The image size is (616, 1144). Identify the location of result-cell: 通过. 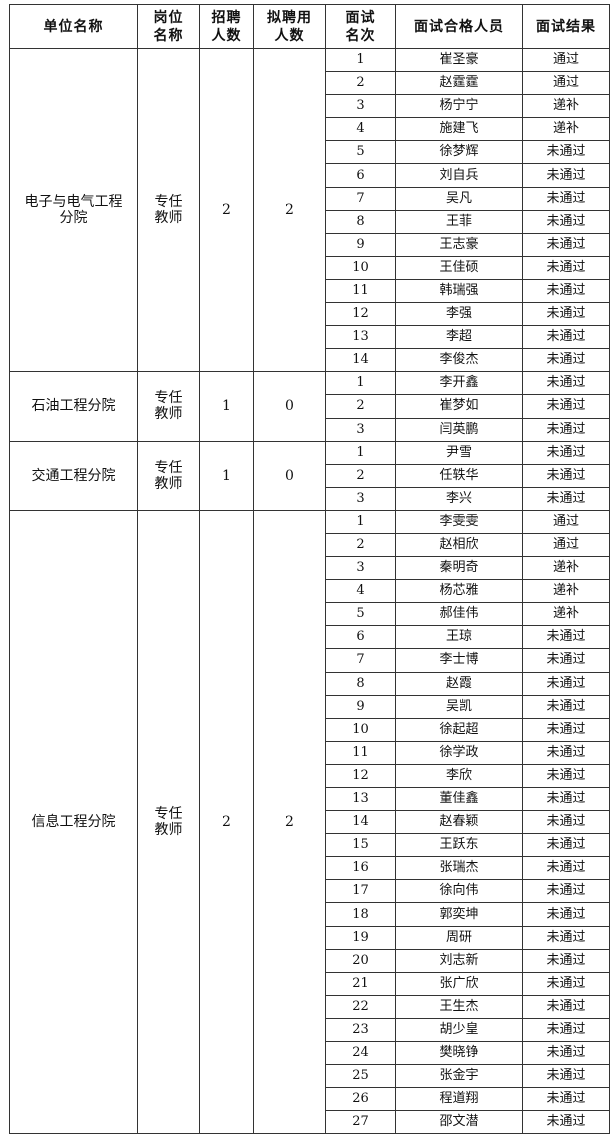
(566, 545).